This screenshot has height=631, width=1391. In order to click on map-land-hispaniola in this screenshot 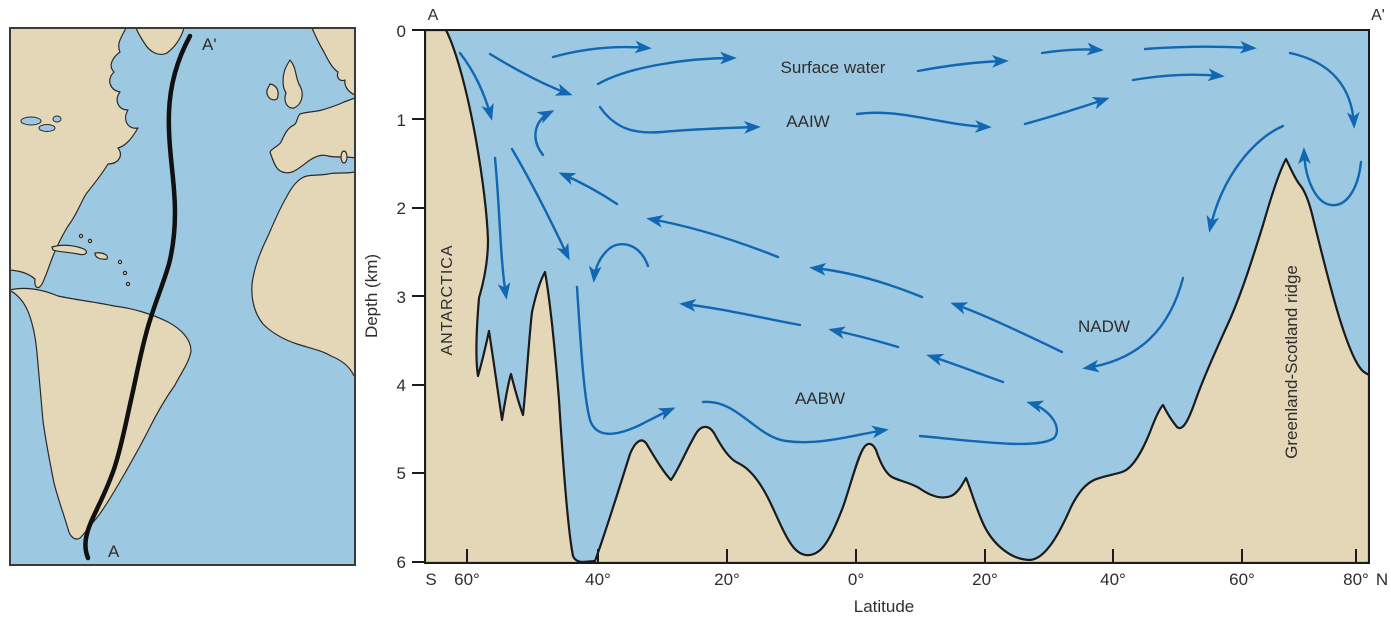, I will do `click(101, 256)`.